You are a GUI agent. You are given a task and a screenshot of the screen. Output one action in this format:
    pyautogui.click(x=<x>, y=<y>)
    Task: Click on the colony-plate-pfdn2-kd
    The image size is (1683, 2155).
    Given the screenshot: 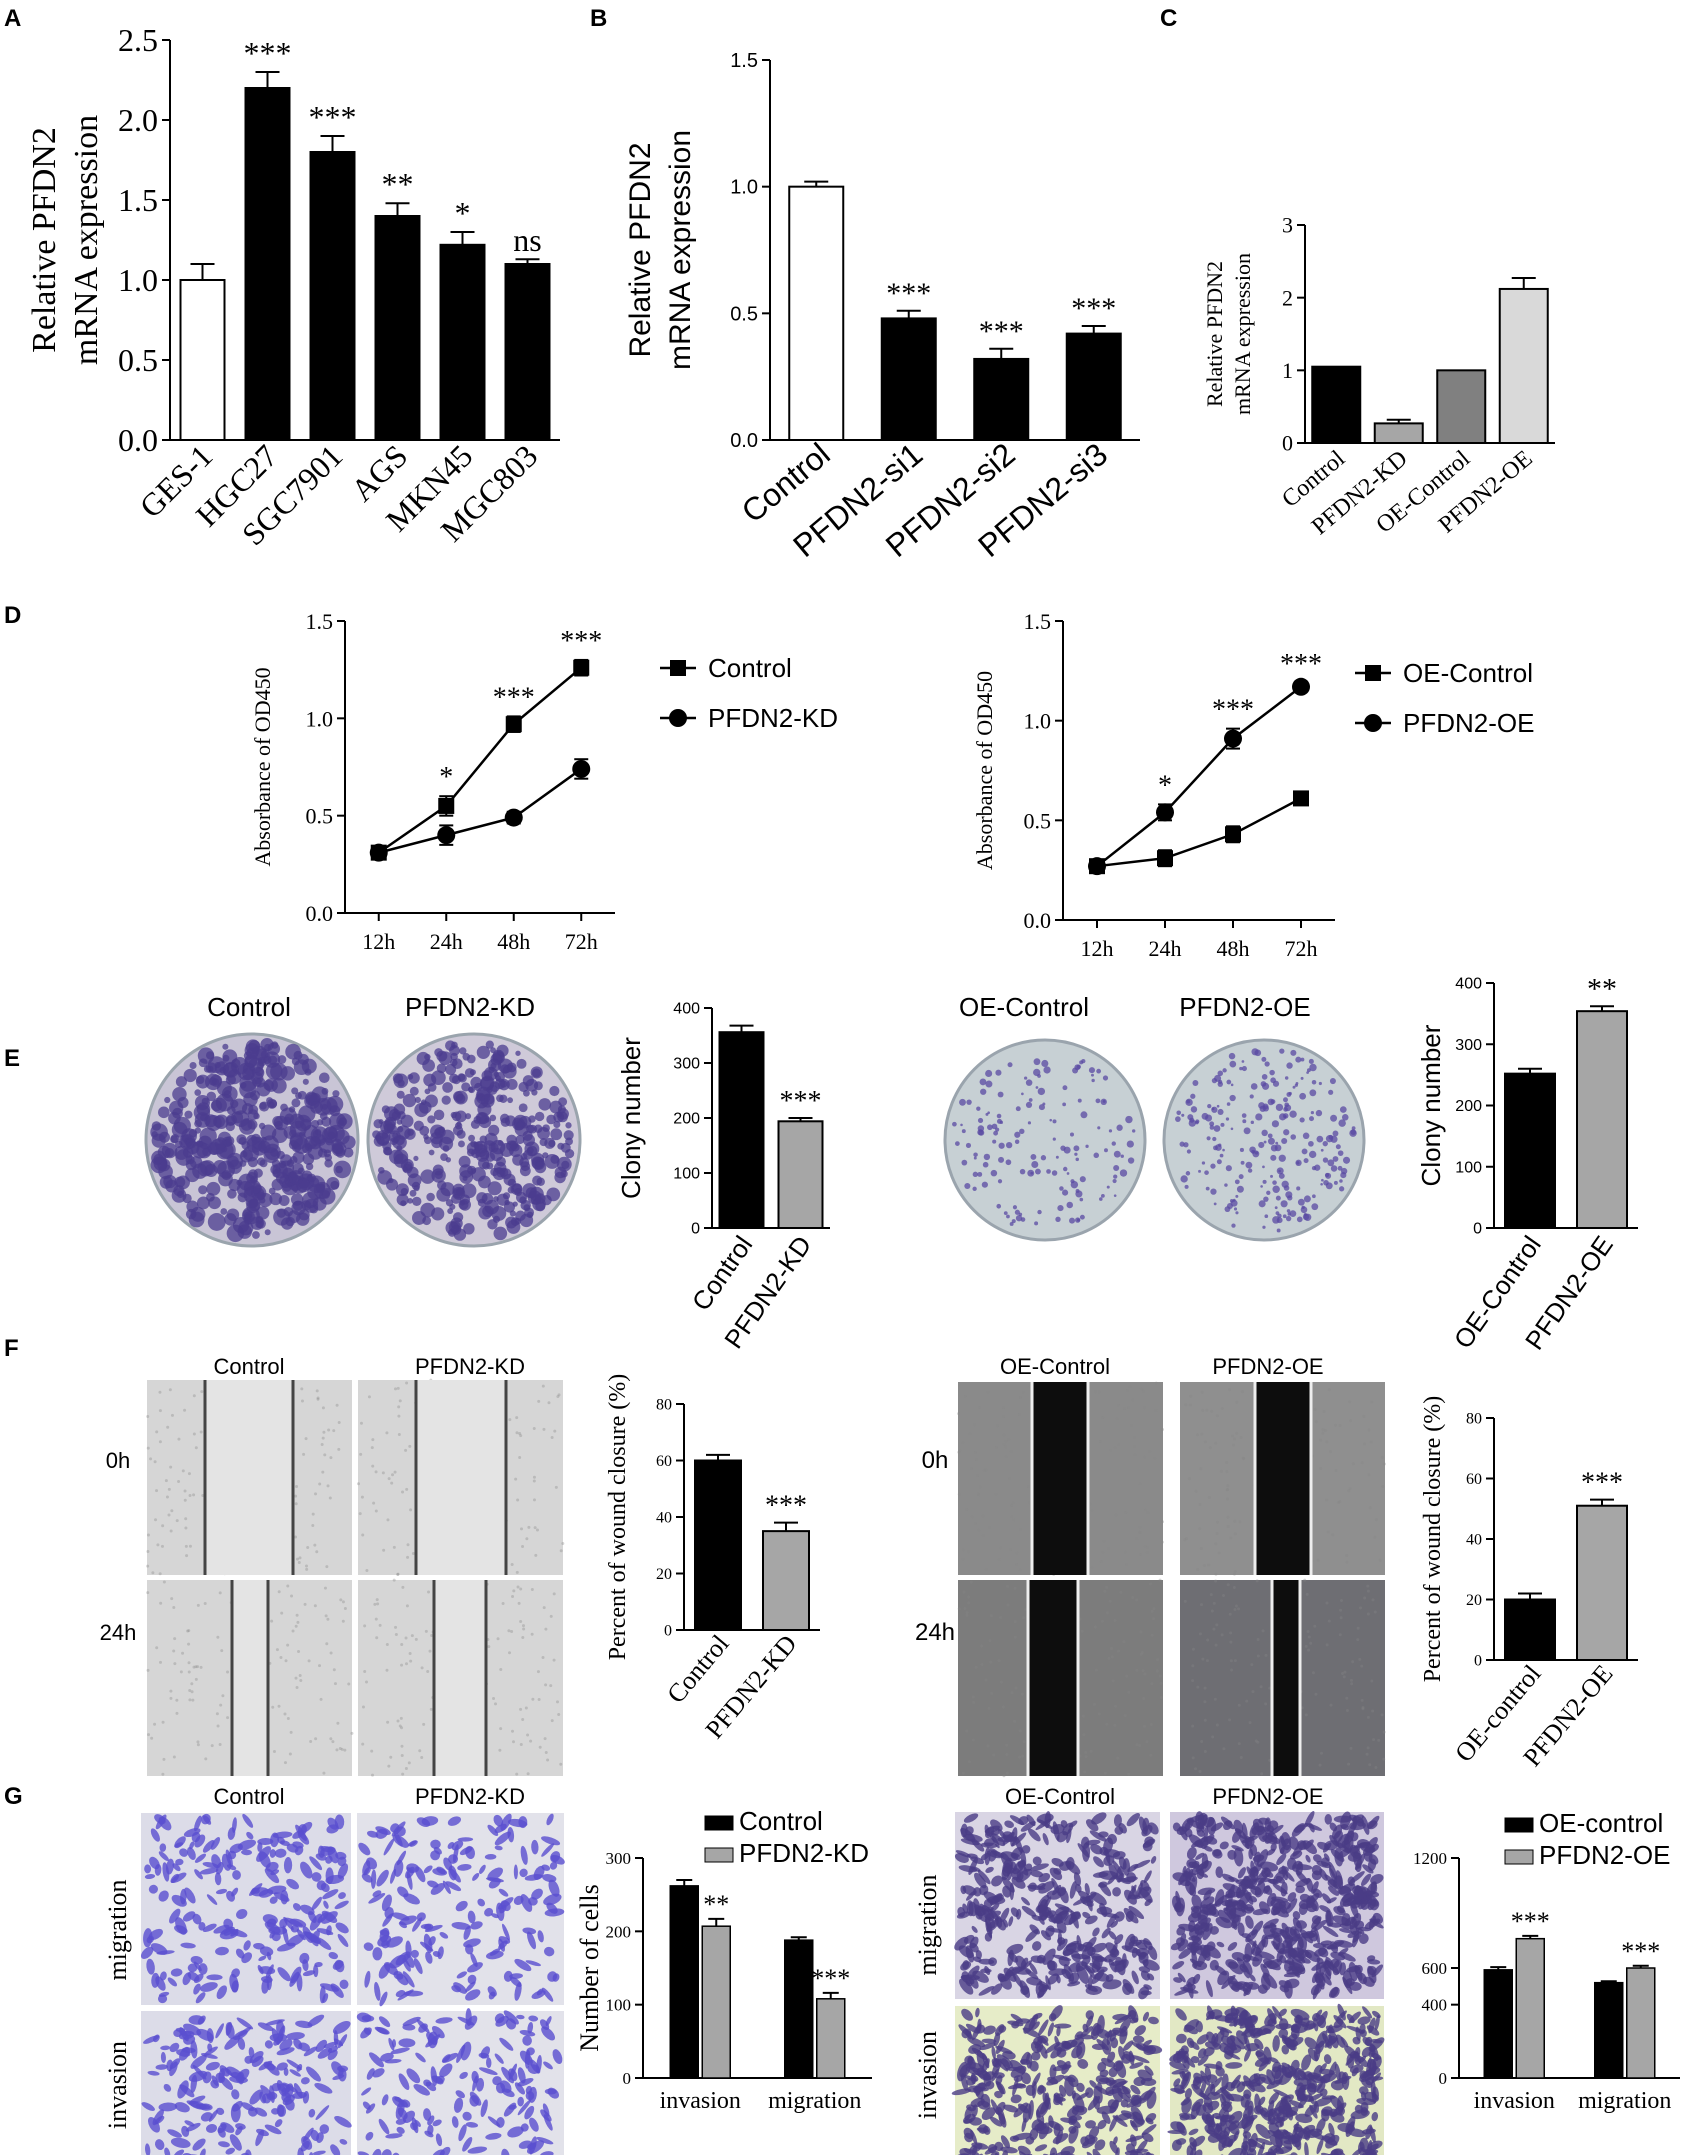 What is the action you would take?
    pyautogui.click(x=474, y=1140)
    